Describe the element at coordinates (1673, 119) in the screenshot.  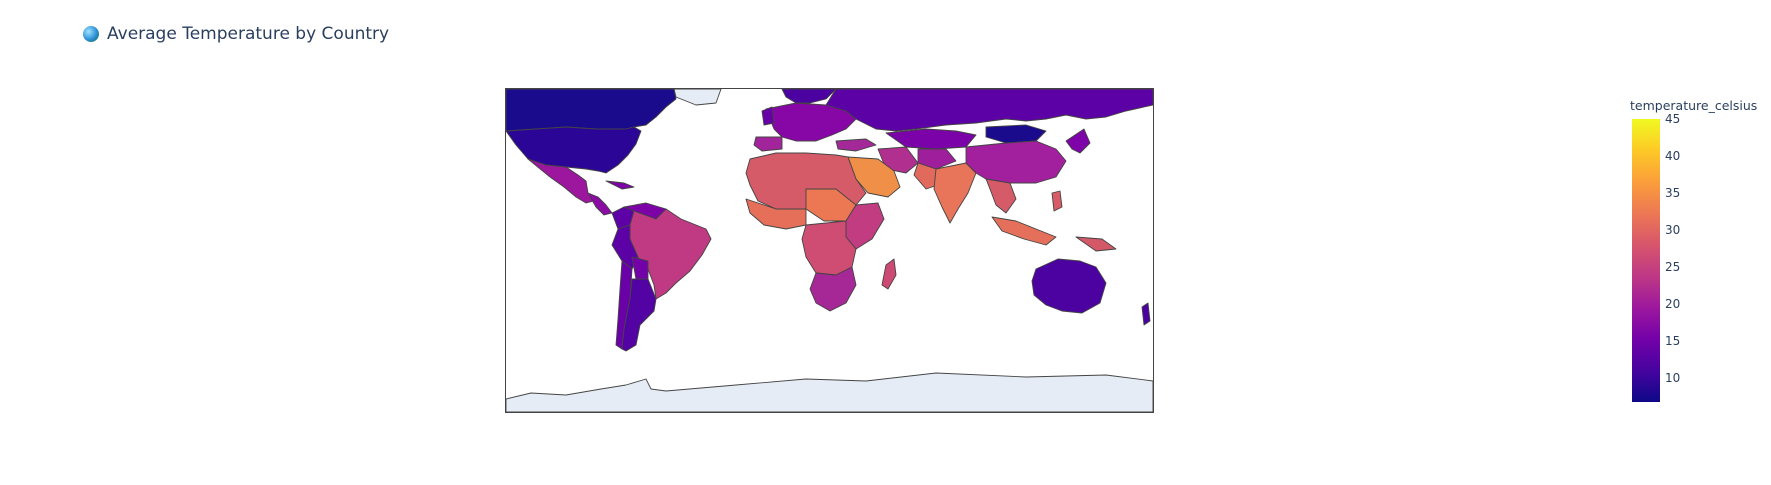
I see `colorbar-tick: 45` at that location.